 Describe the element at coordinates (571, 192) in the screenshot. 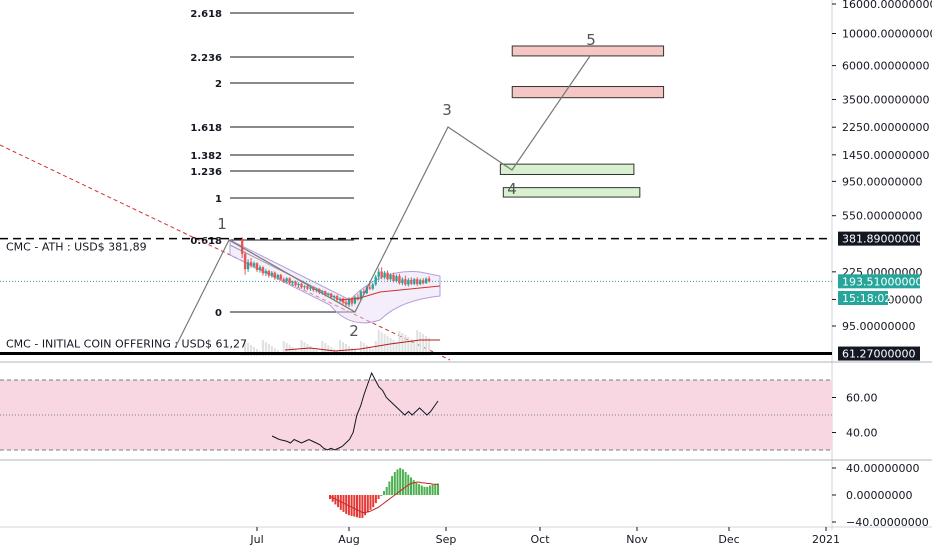

I see `target-zone-box` at that location.